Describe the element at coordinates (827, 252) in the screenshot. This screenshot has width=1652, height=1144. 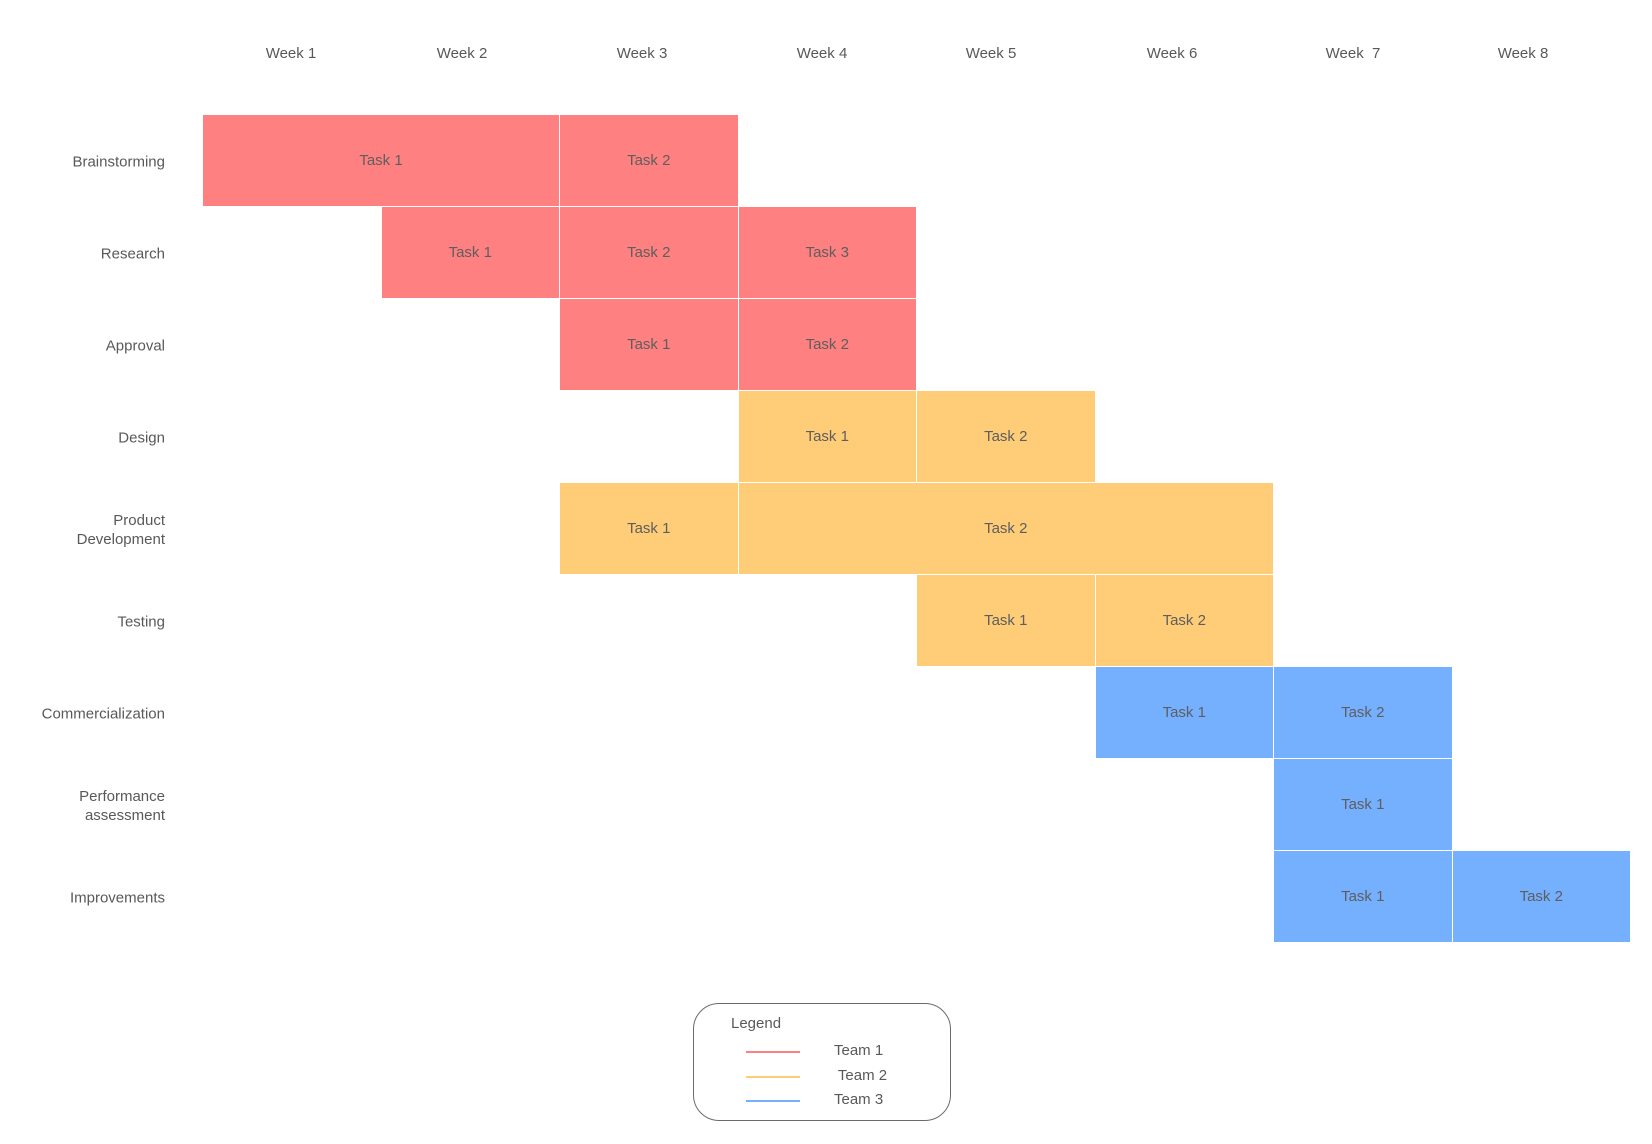
I see `task-bar: Task 3` at that location.